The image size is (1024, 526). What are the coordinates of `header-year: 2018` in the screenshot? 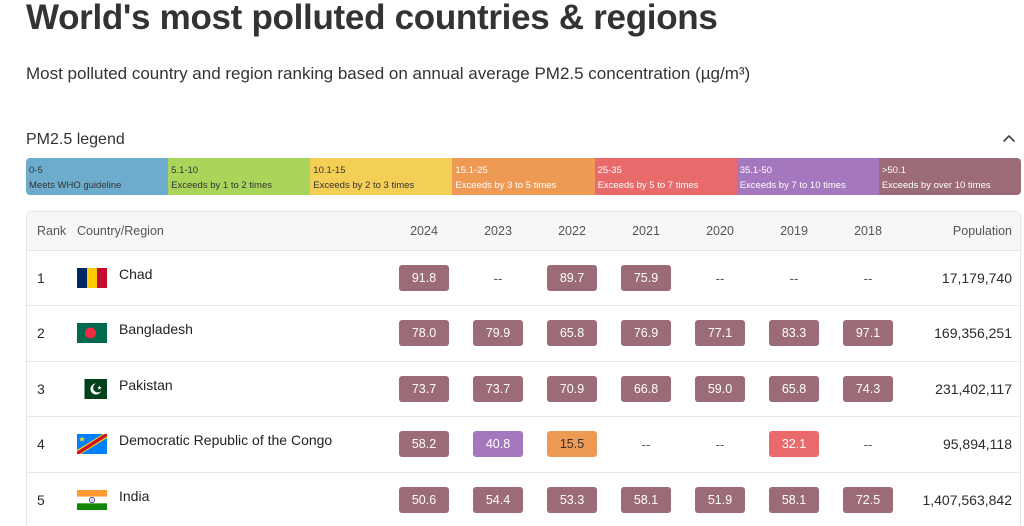 It's located at (868, 231).